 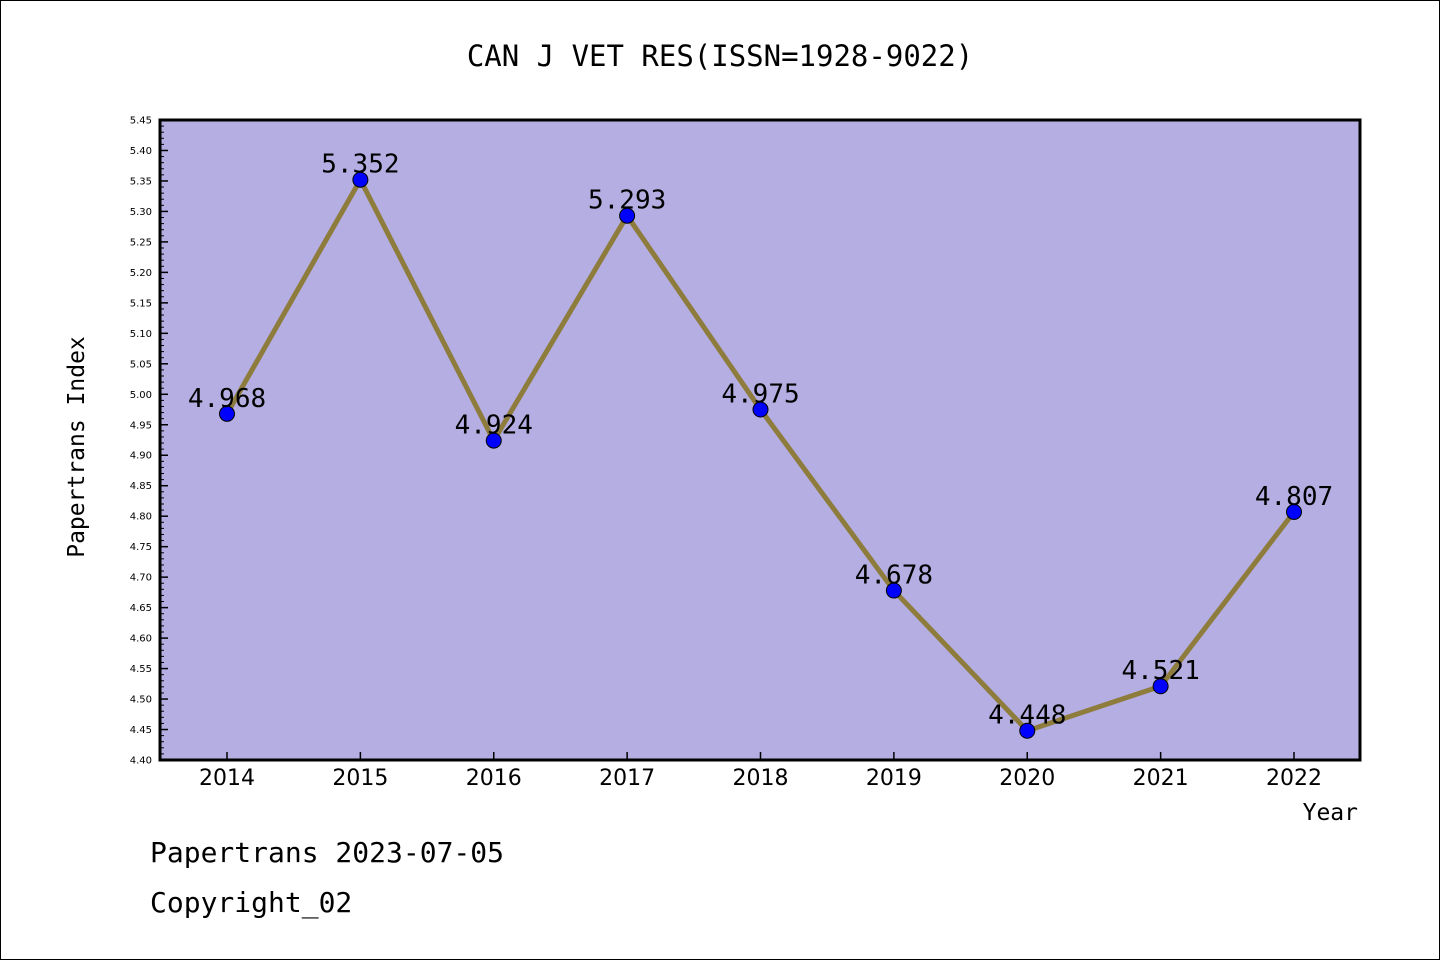 What do you see at coordinates (327, 852) in the screenshot?
I see `footer-date: Papertrans 2023-07-05` at bounding box center [327, 852].